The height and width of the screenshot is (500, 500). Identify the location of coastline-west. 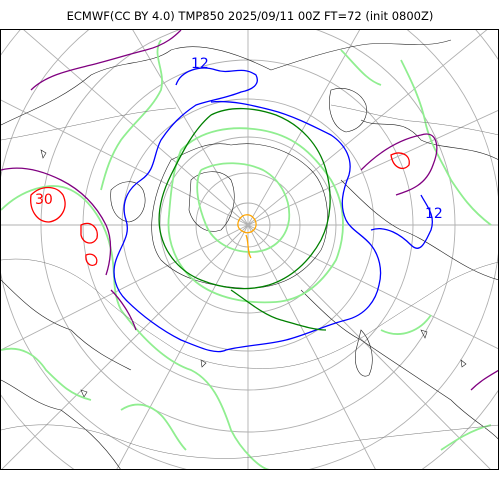
(66, 374).